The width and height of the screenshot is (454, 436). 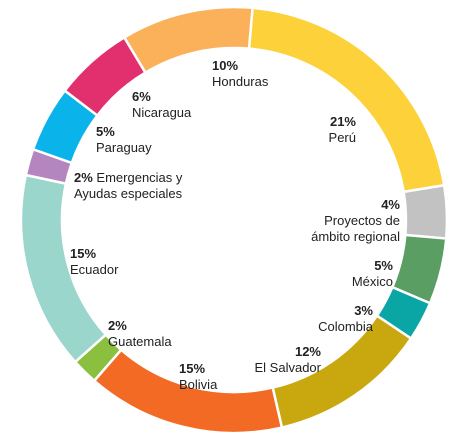 What do you see at coordinates (124, 147) in the screenshot?
I see `category-label: Paraguay` at bounding box center [124, 147].